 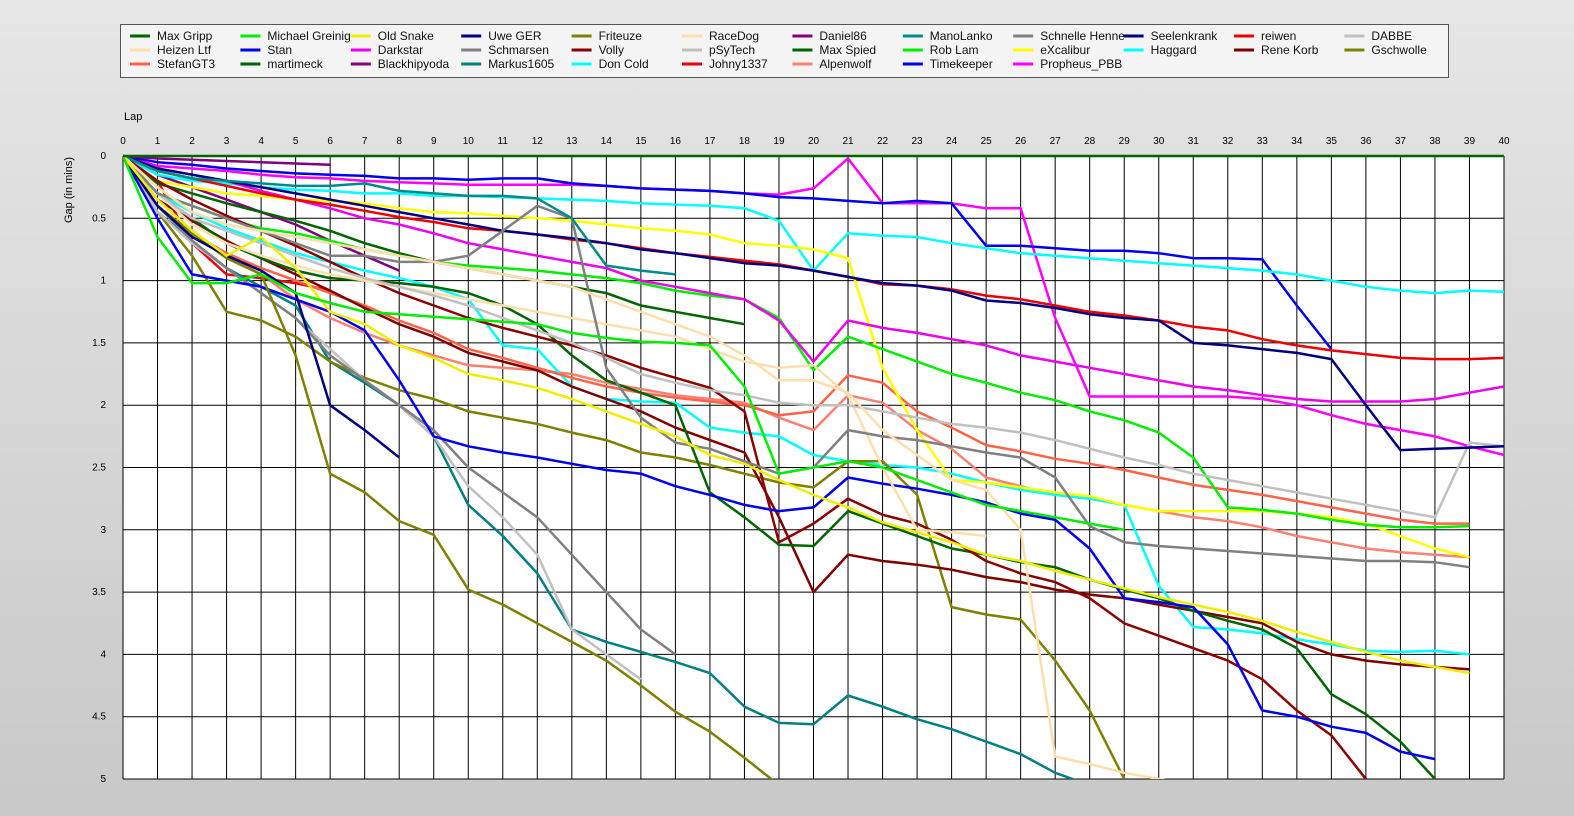 What do you see at coordinates (515, 36) in the screenshot?
I see `legend-label: Uwe GER` at bounding box center [515, 36].